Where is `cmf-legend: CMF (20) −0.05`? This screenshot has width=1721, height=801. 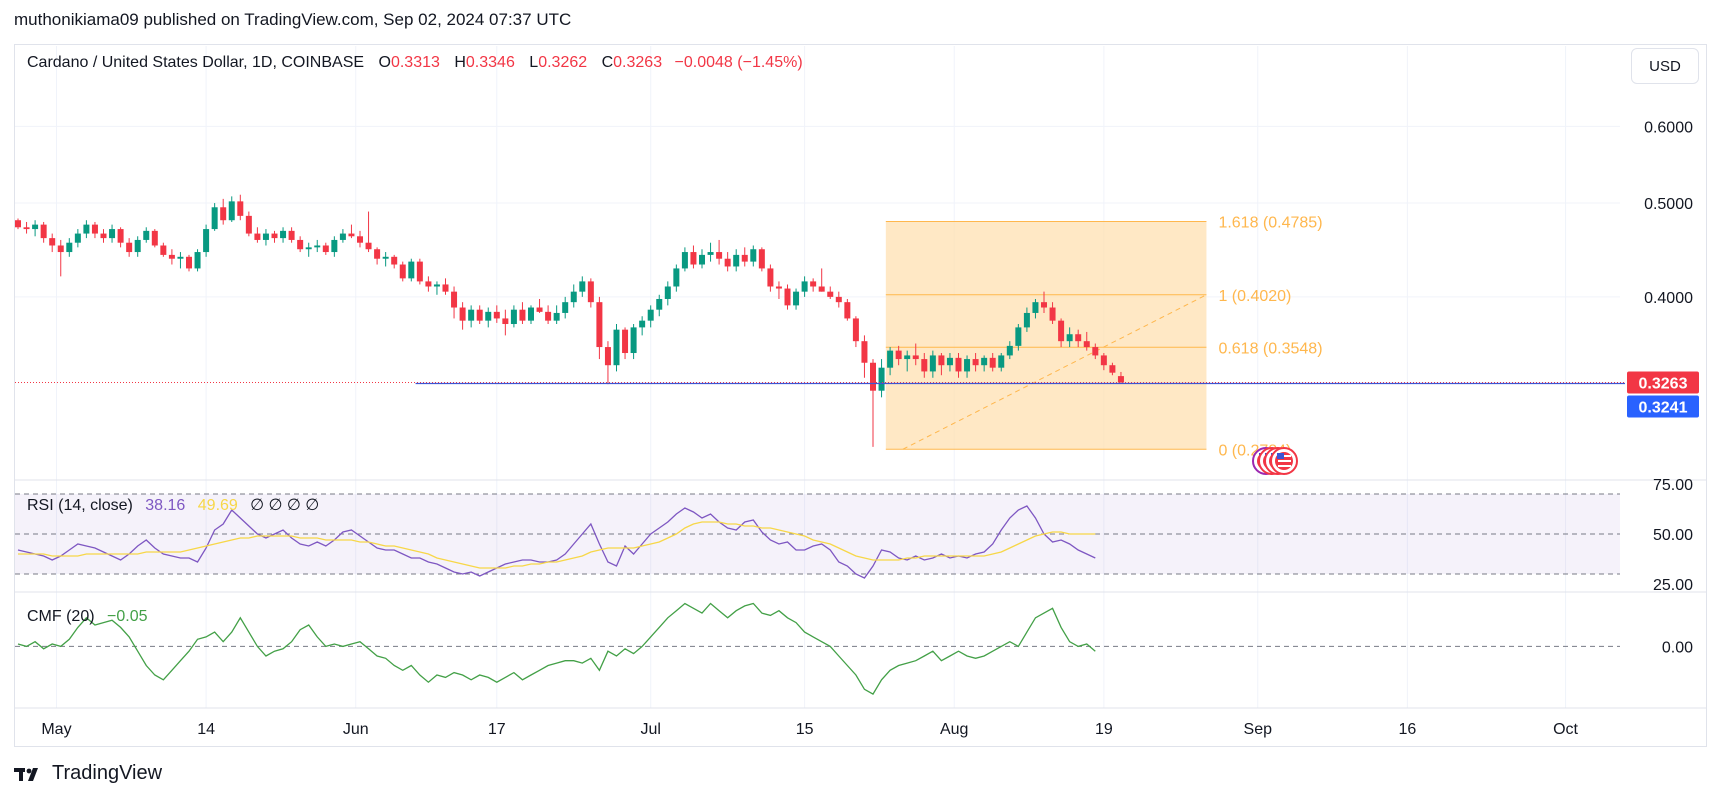
cmf-legend: CMF (20) −0.05 is located at coordinates (87, 617).